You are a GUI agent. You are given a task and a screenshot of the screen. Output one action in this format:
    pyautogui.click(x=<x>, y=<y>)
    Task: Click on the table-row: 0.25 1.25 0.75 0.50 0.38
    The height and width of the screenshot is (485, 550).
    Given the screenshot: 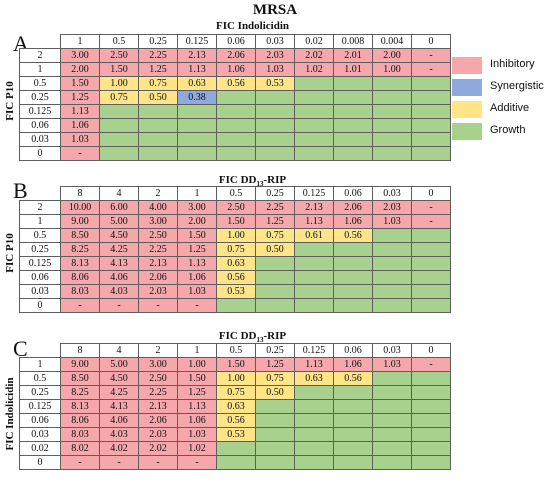 What is the action you would take?
    pyautogui.click(x=235, y=97)
    